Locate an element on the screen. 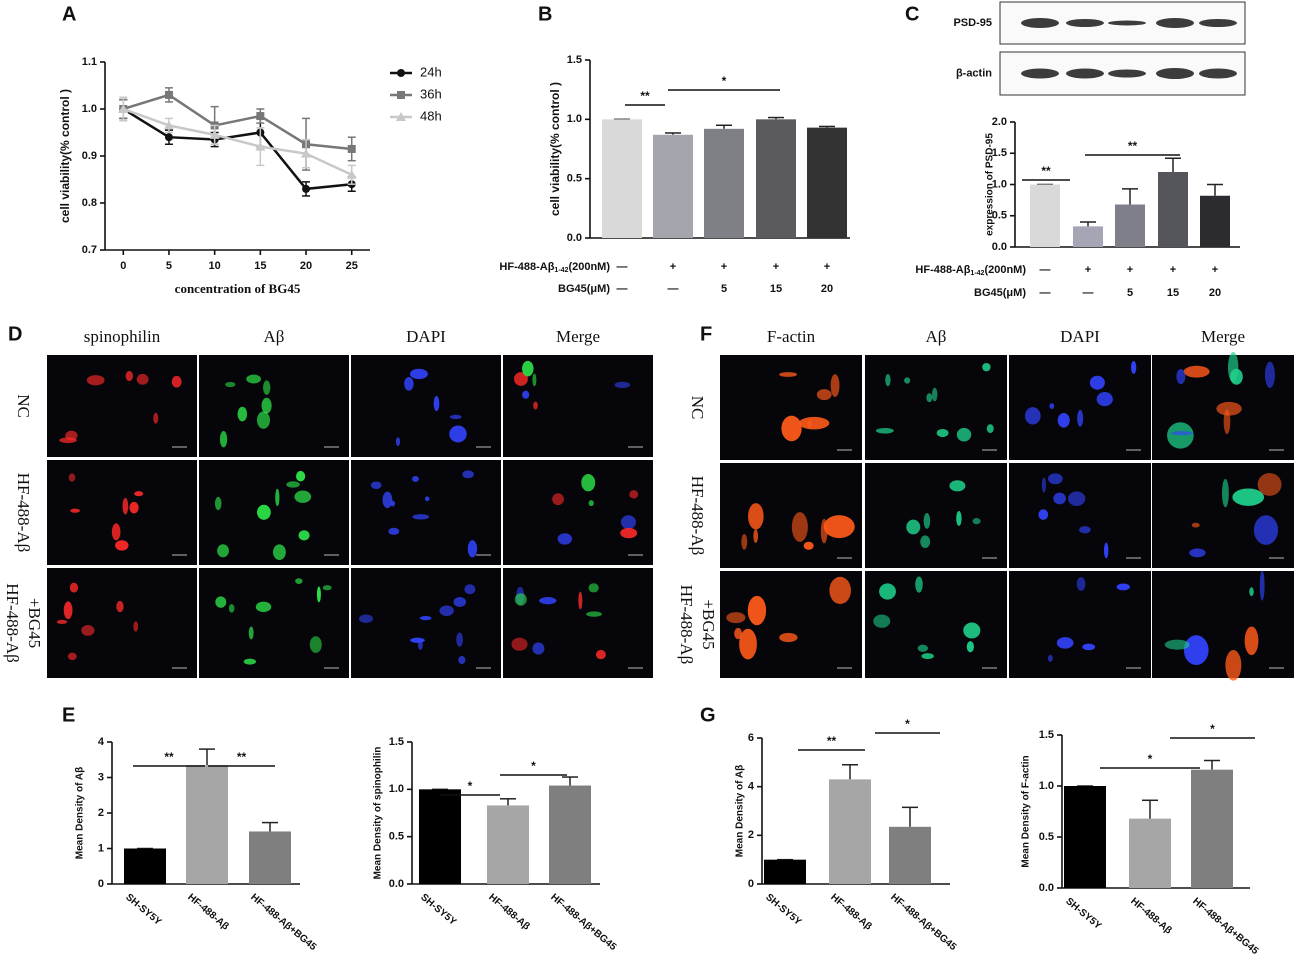 Image resolution: width=1300 pixels, height=973 pixels. treatment-subscript: 1-42 is located at coordinates (561, 270).